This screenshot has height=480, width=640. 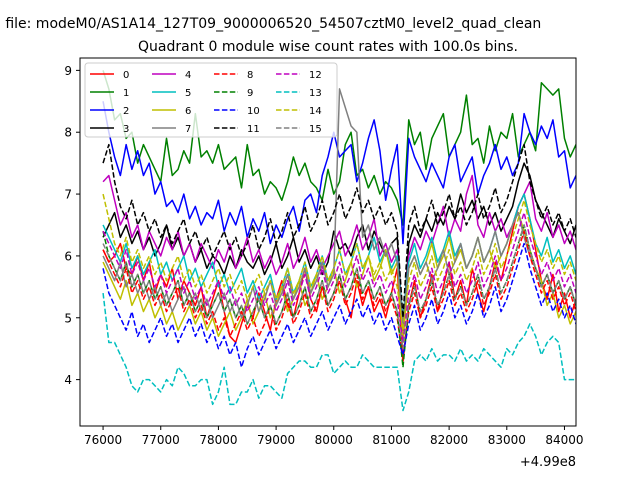 I want to click on legend-label-6: 6, so click(x=188, y=111).